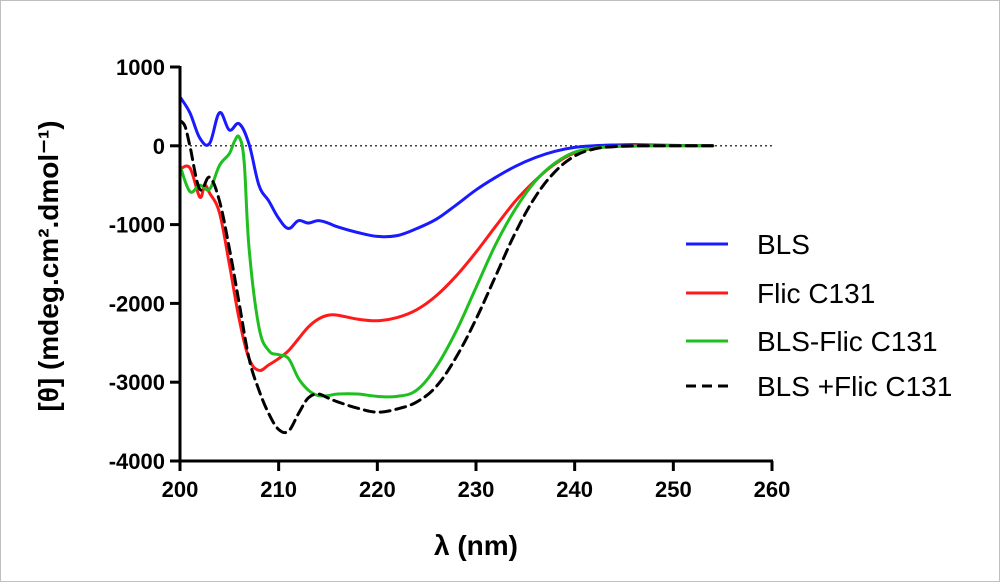 The image size is (1000, 582). I want to click on legend-item-bls-flic-c131: BLS +Flic C131, so click(819, 386).